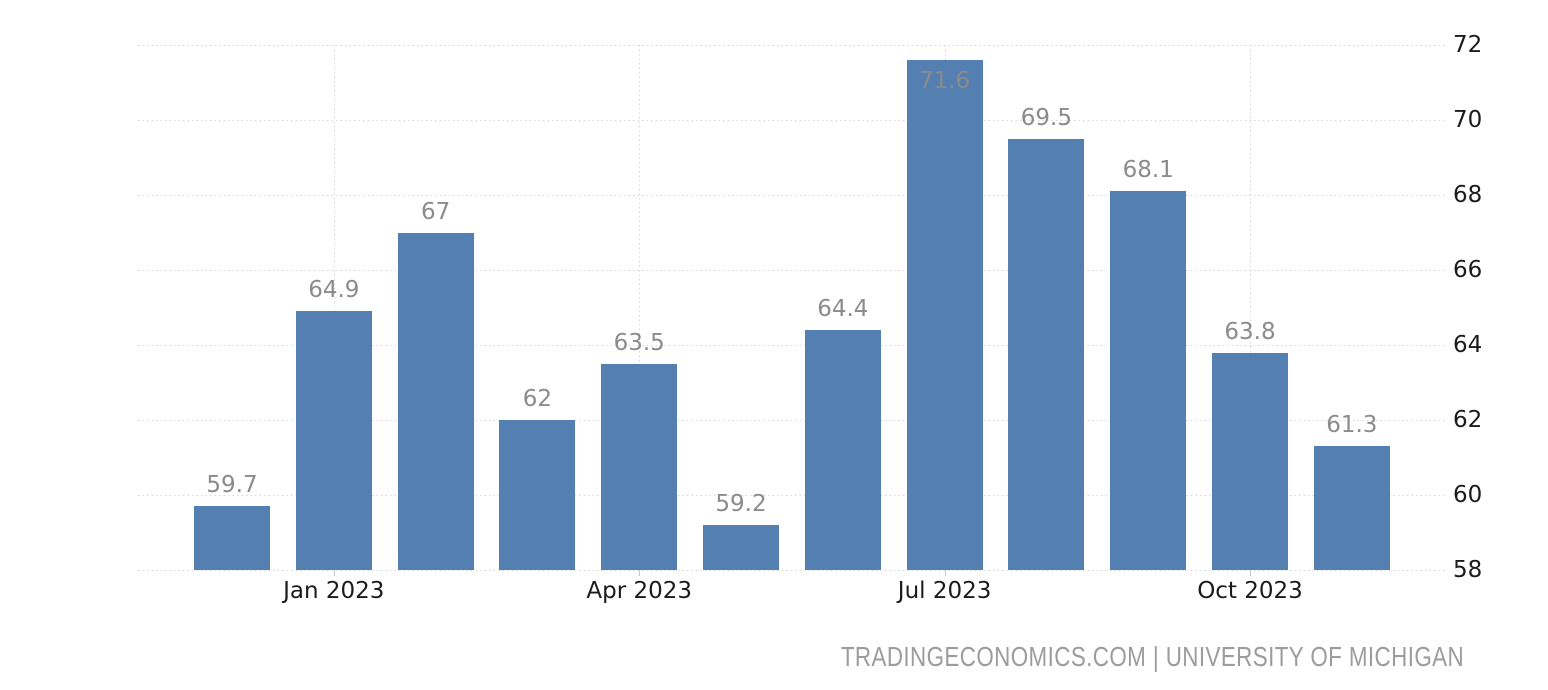 Image resolution: width=1548 pixels, height=690 pixels. What do you see at coordinates (1148, 170) in the screenshot?
I see `bar-value-label: 68.1` at bounding box center [1148, 170].